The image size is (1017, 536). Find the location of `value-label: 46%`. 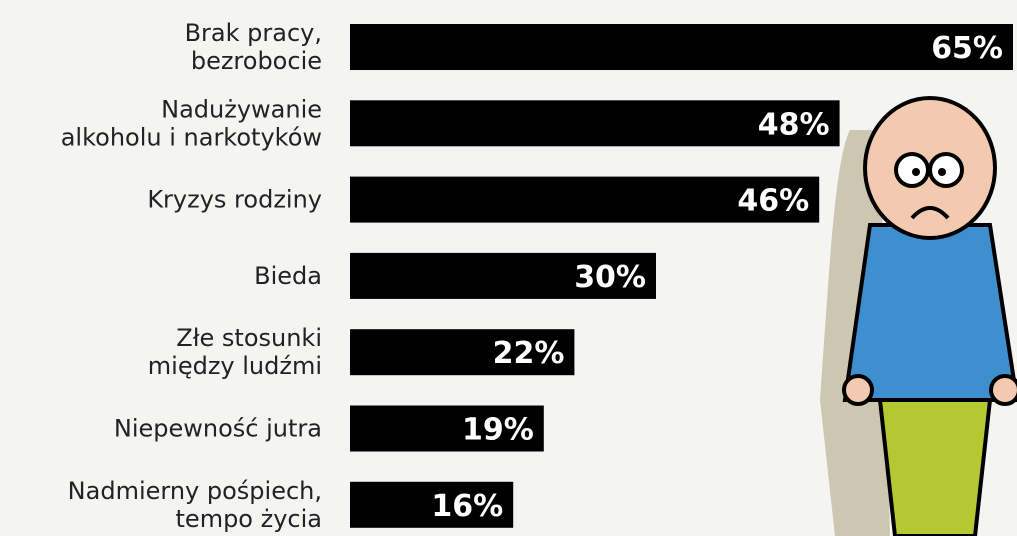

value-label: 46% is located at coordinates (773, 201).